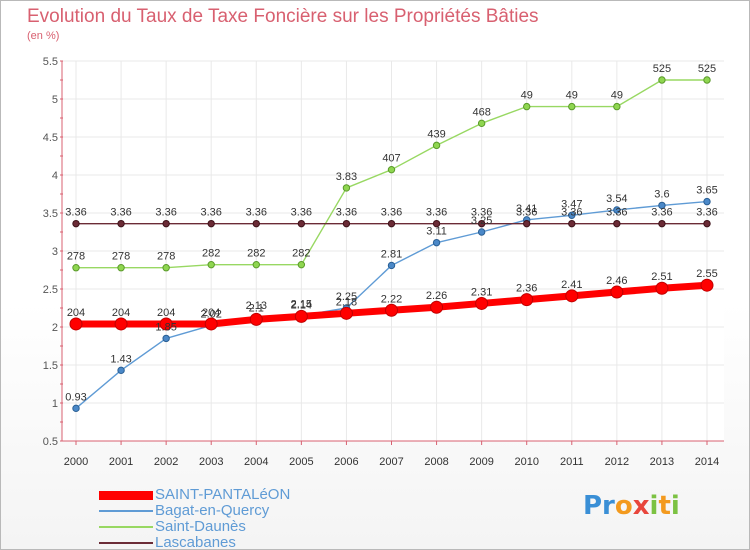 The width and height of the screenshot is (750, 550). I want to click on x-tick-label: 2005, so click(301, 462).